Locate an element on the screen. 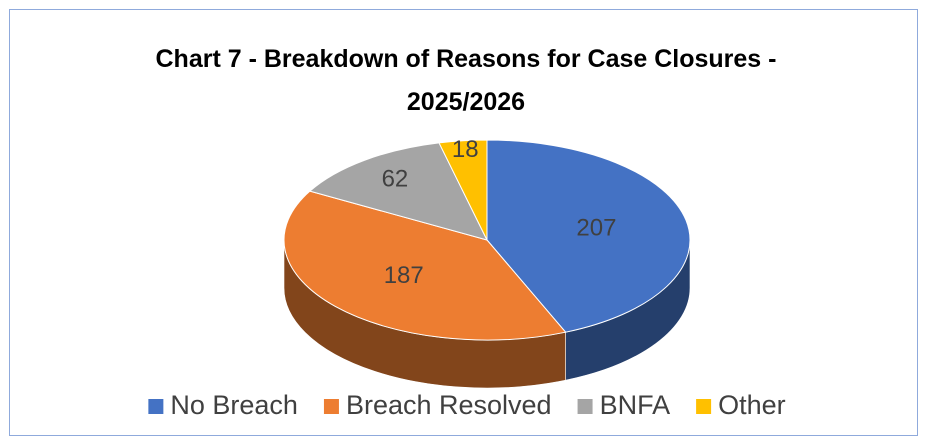 This screenshot has width=933, height=448. data-label: 18 is located at coordinates (465, 149).